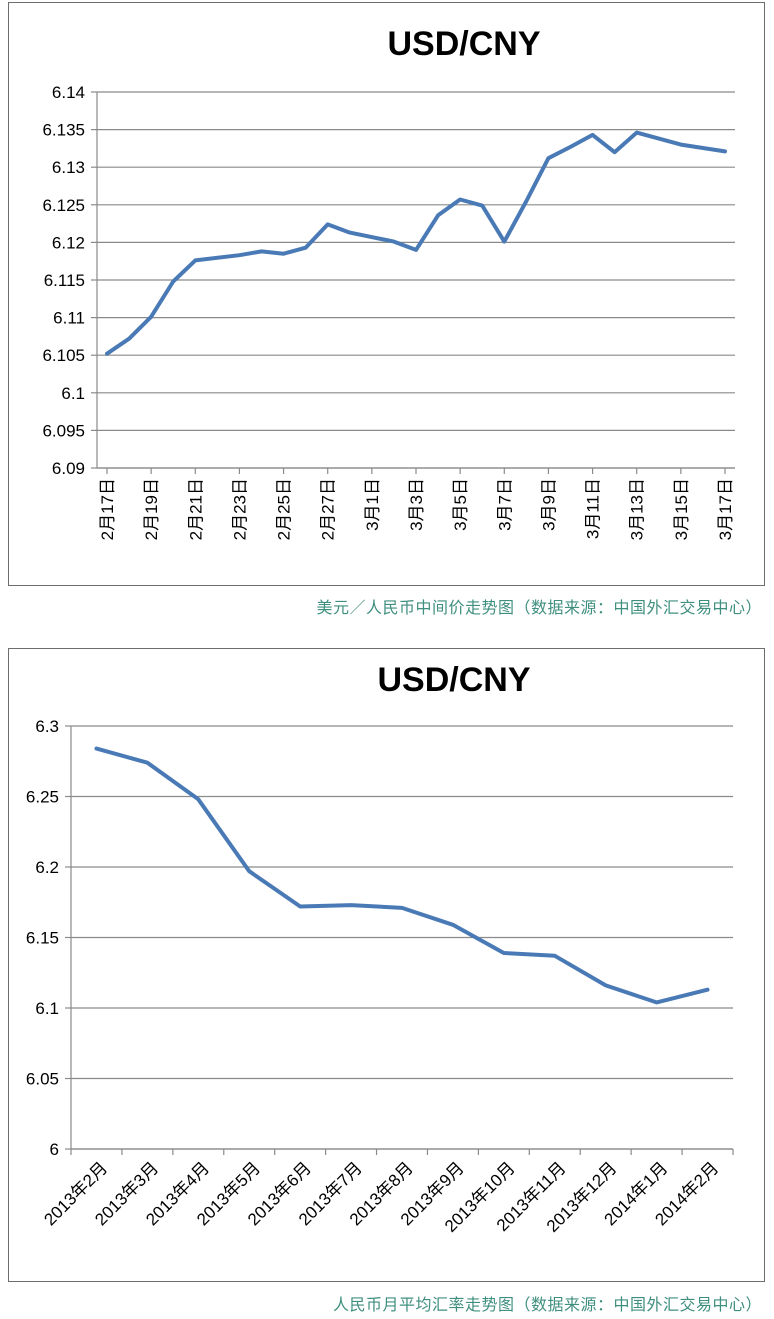 Image resolution: width=774 pixels, height=1319 pixels. What do you see at coordinates (681, 509) in the screenshot?
I see `x-tick-label: 3月15日` at bounding box center [681, 509].